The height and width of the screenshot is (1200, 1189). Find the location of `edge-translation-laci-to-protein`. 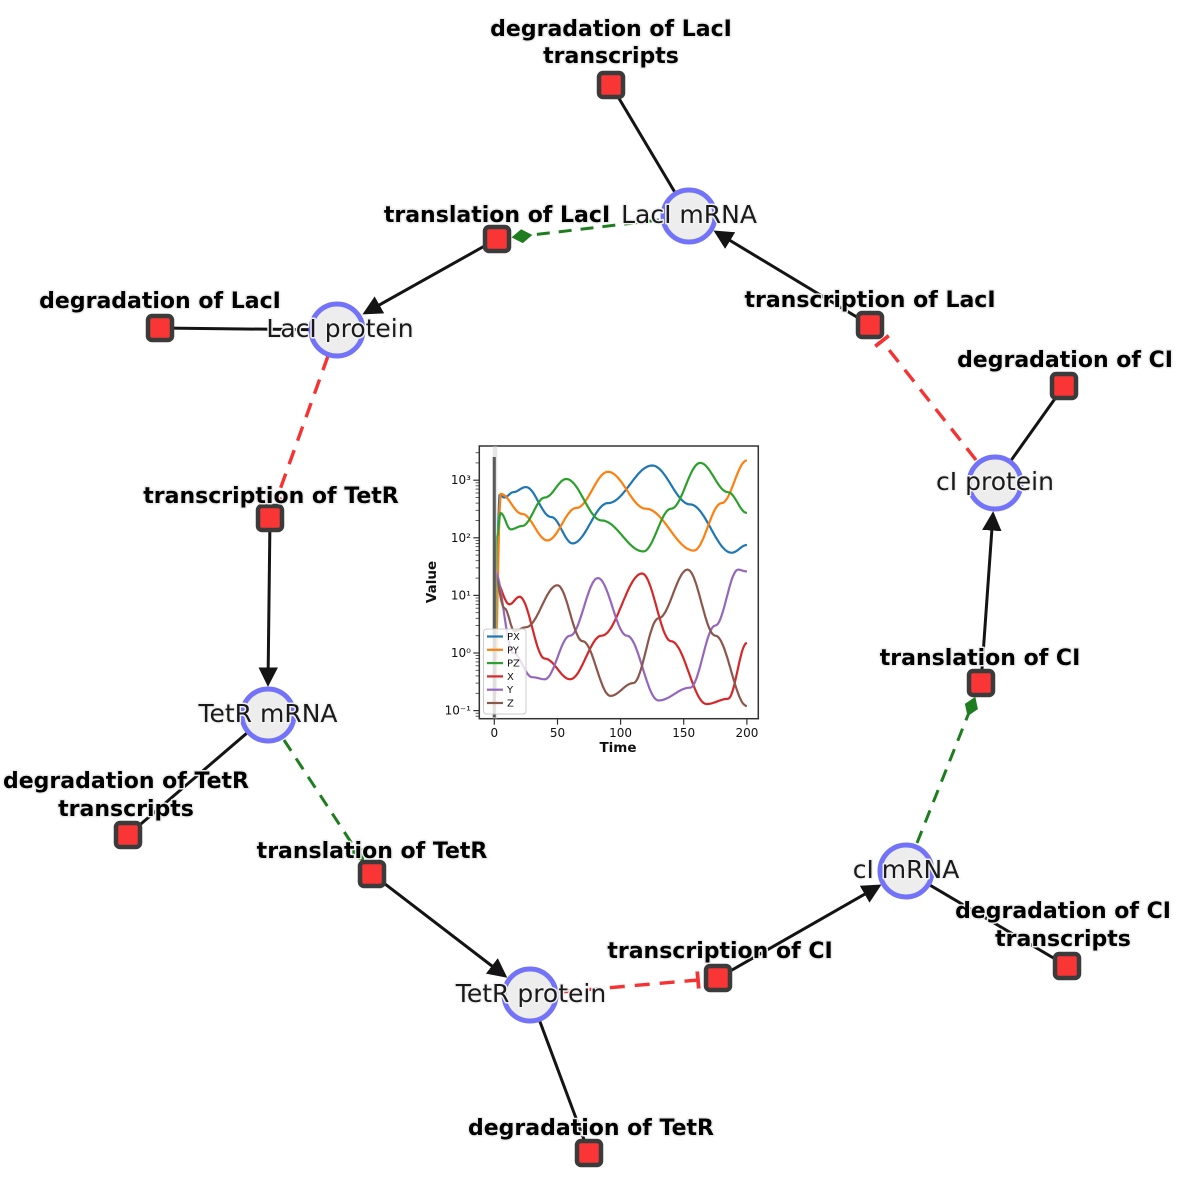

edge-translation-laci-to-protein is located at coordinates (430, 276).